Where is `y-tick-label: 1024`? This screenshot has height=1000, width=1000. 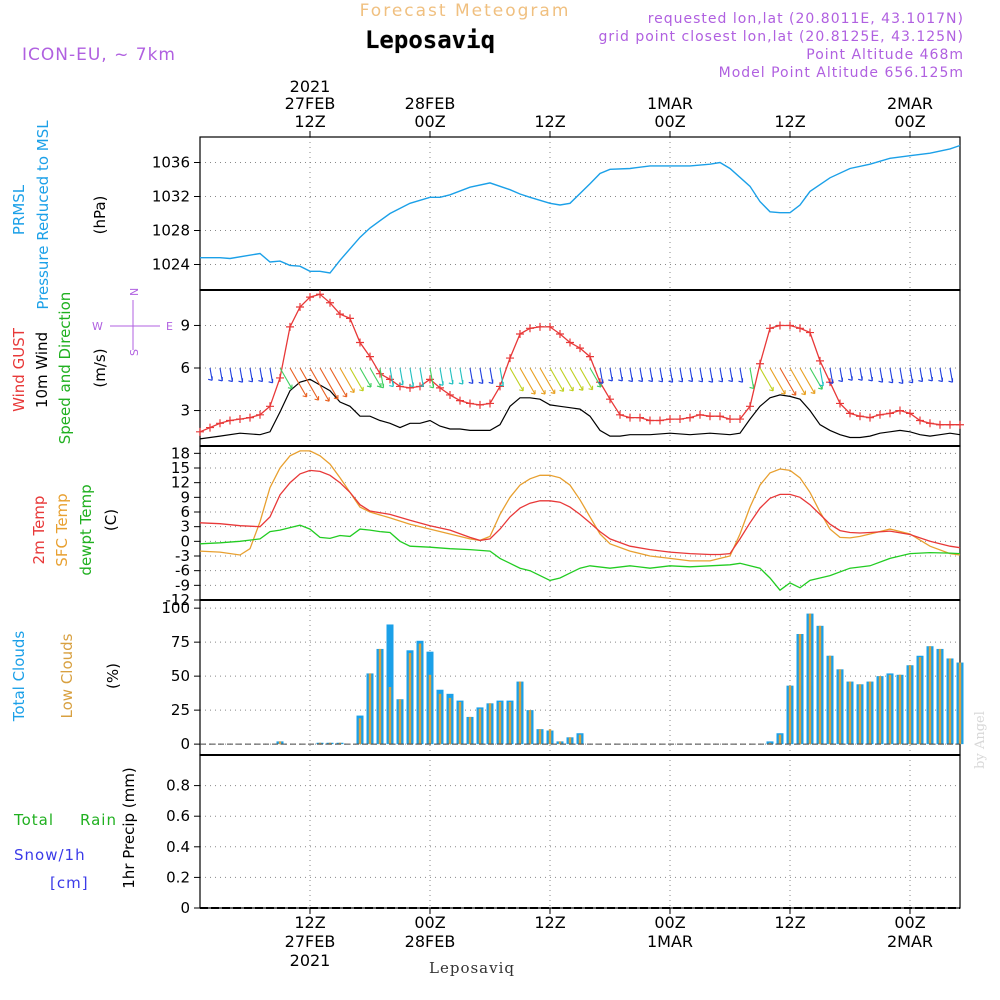
y-tick-label: 1024 is located at coordinates (171, 265).